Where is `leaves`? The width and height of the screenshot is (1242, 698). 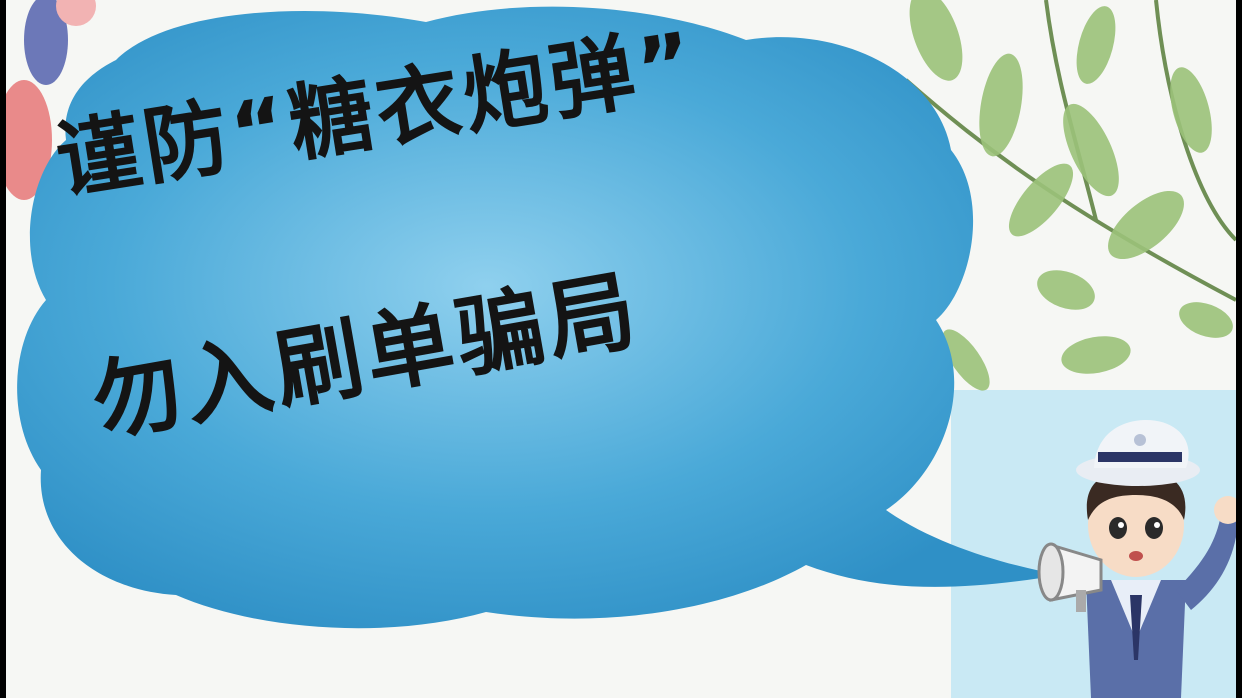 leaves is located at coordinates (1071, 195).